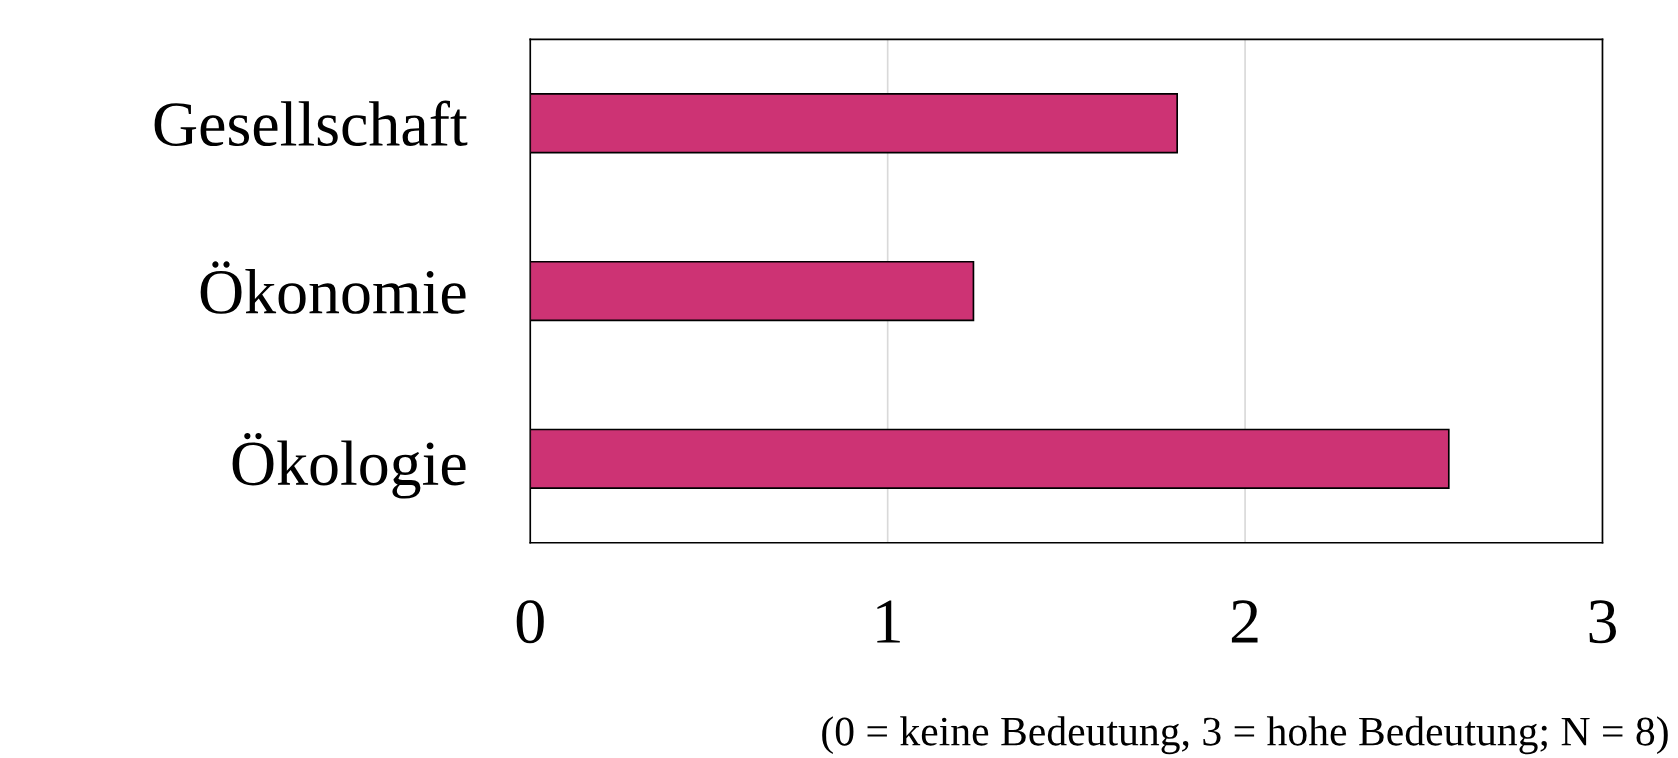 Image resolution: width=1678 pixels, height=758 pixels. I want to click on y-tick-label: Ökonomie, so click(333, 287).